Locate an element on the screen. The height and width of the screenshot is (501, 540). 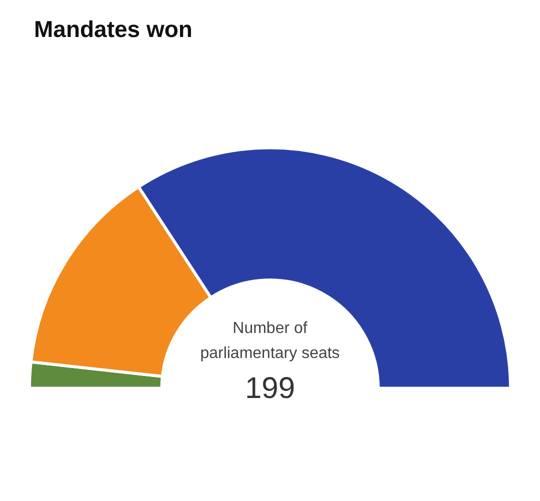
chart-title: Mandates won is located at coordinates (113, 29).